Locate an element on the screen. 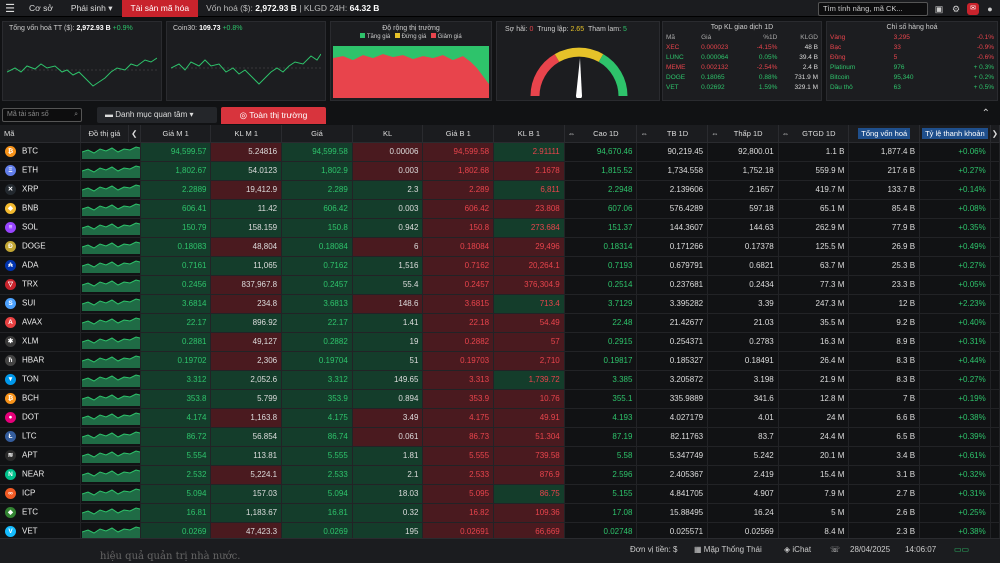  symbol-cell: ₿ BCH is located at coordinates (41, 399).